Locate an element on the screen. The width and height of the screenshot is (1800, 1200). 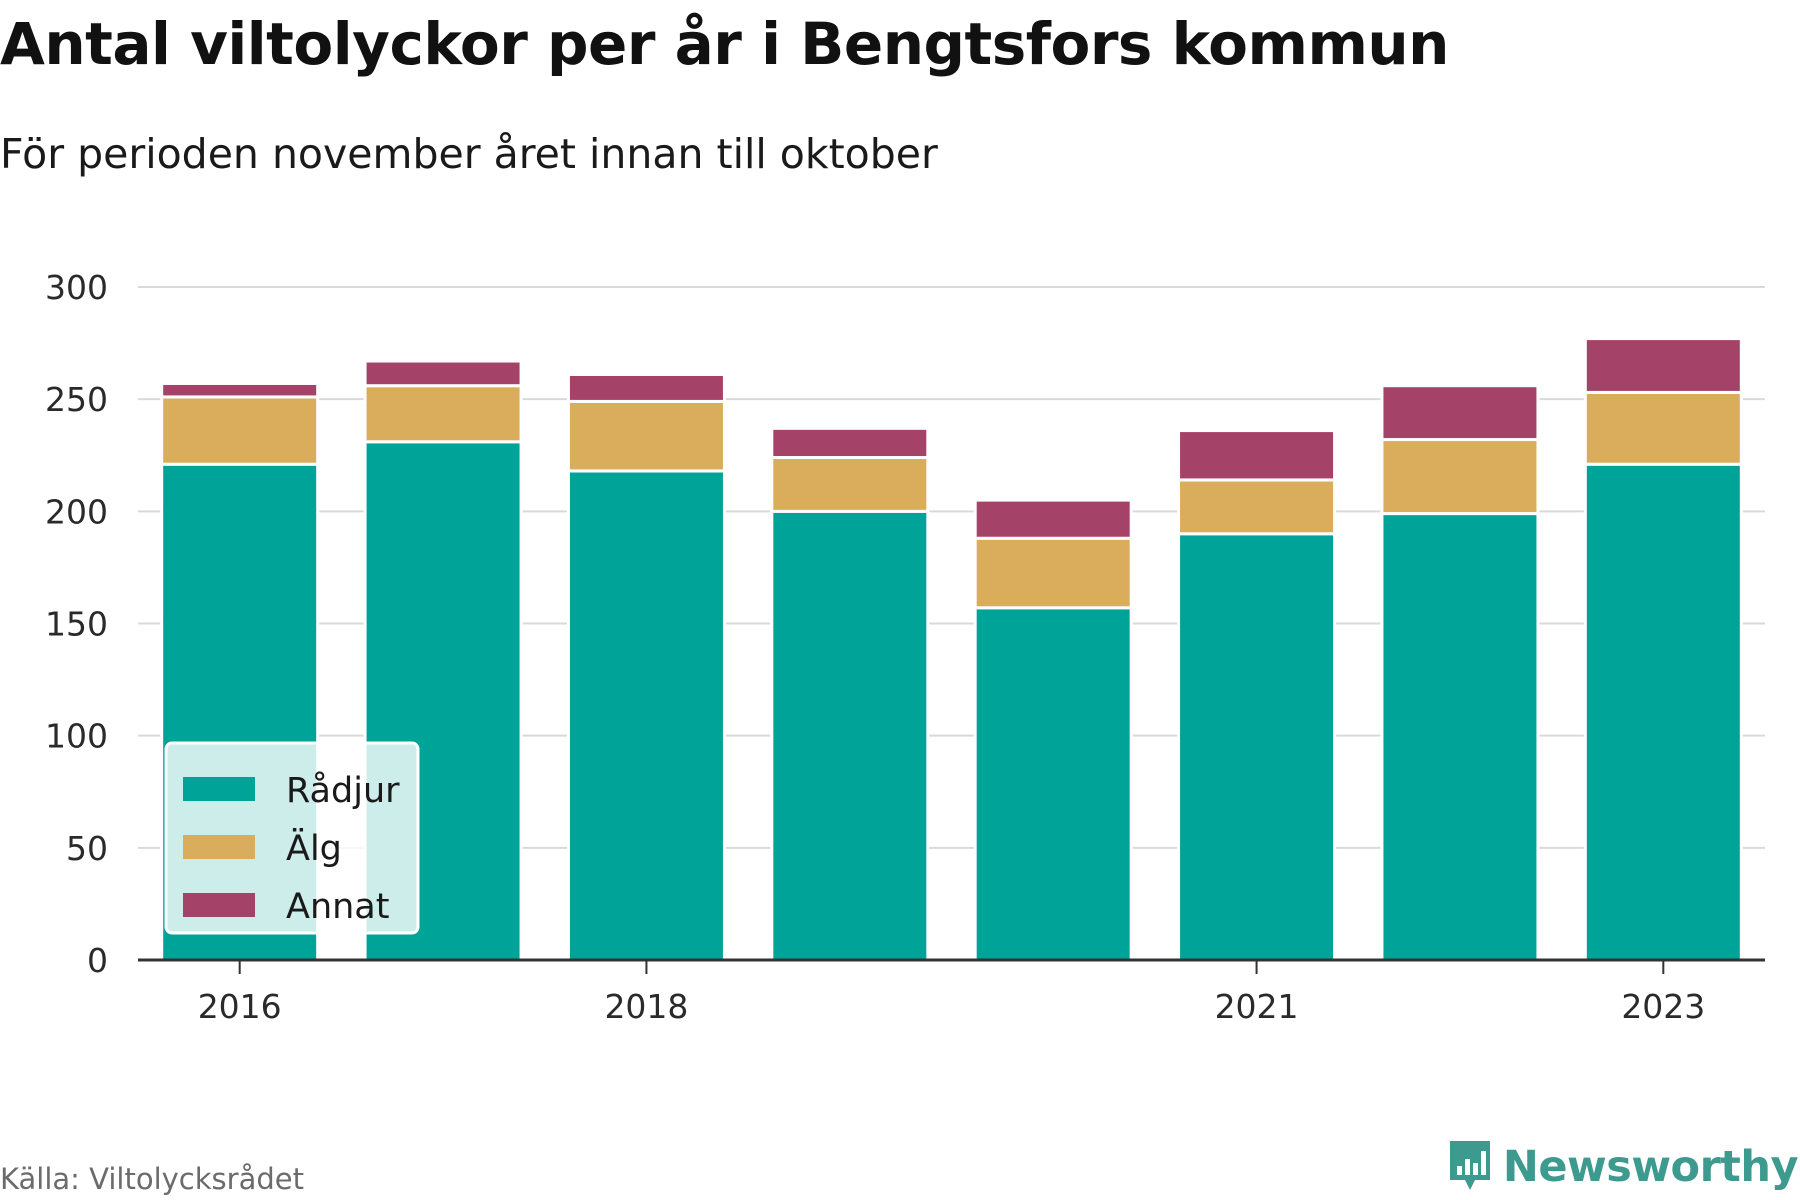
legend-swatch-älg is located at coordinates (219, 847).